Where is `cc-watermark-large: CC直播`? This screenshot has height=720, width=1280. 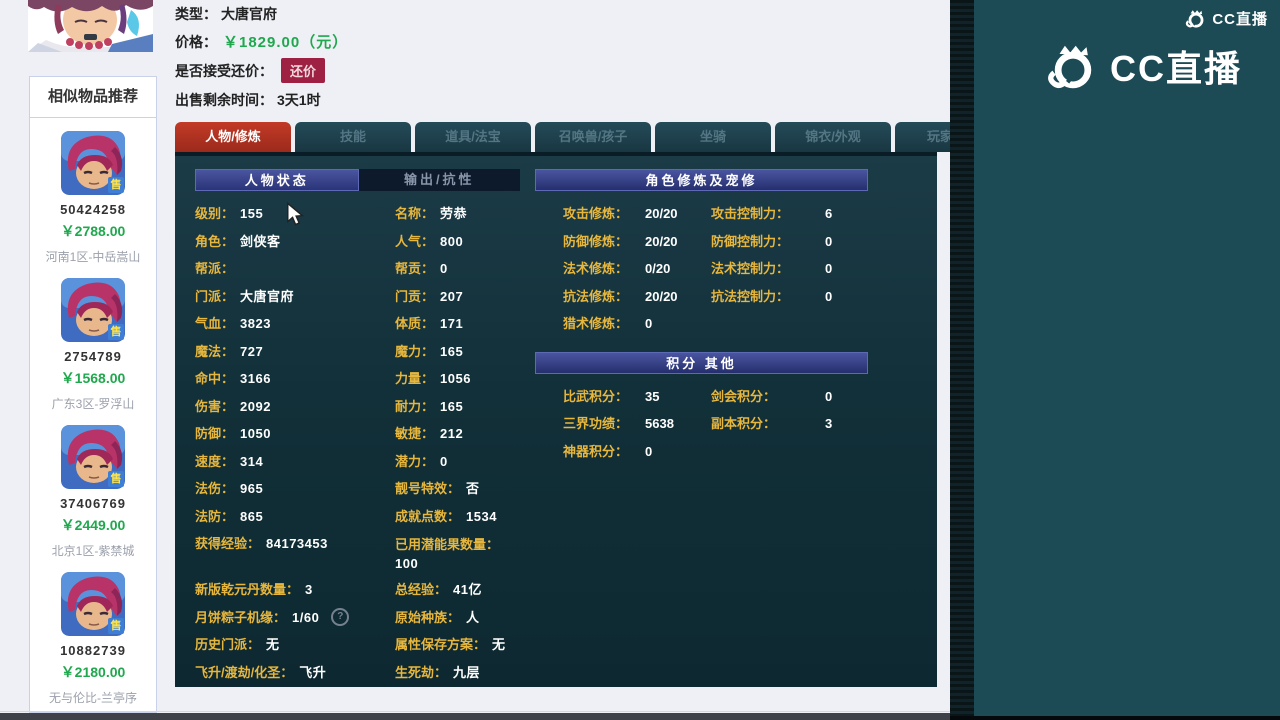
cc-watermark-large: CC直播 is located at coordinates (1144, 66).